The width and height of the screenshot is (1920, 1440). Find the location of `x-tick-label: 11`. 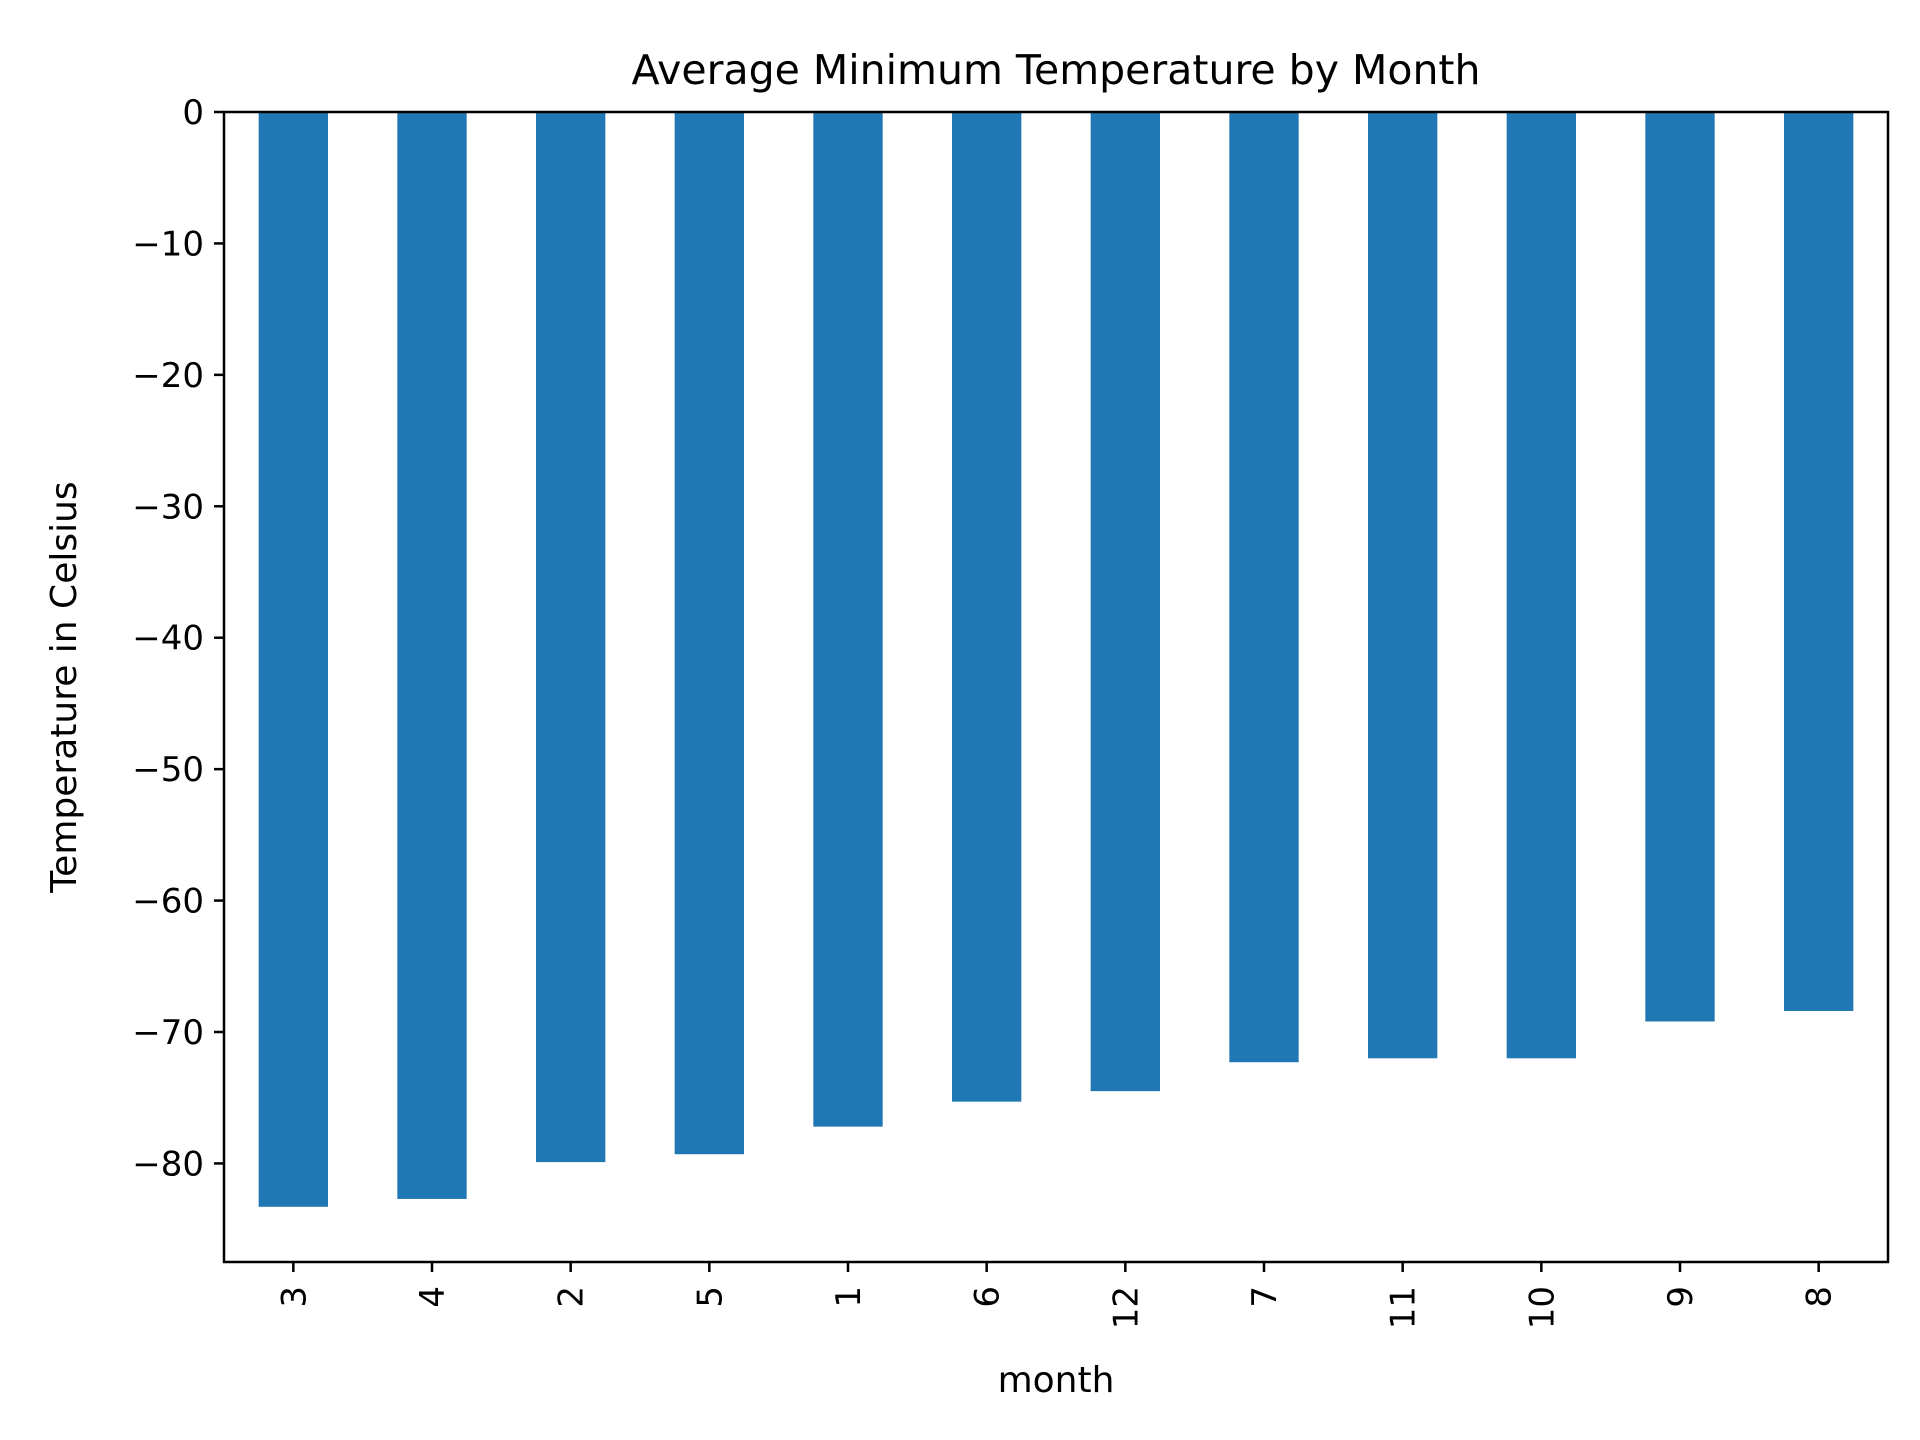

x-tick-label: 11 is located at coordinates (1404, 1307).